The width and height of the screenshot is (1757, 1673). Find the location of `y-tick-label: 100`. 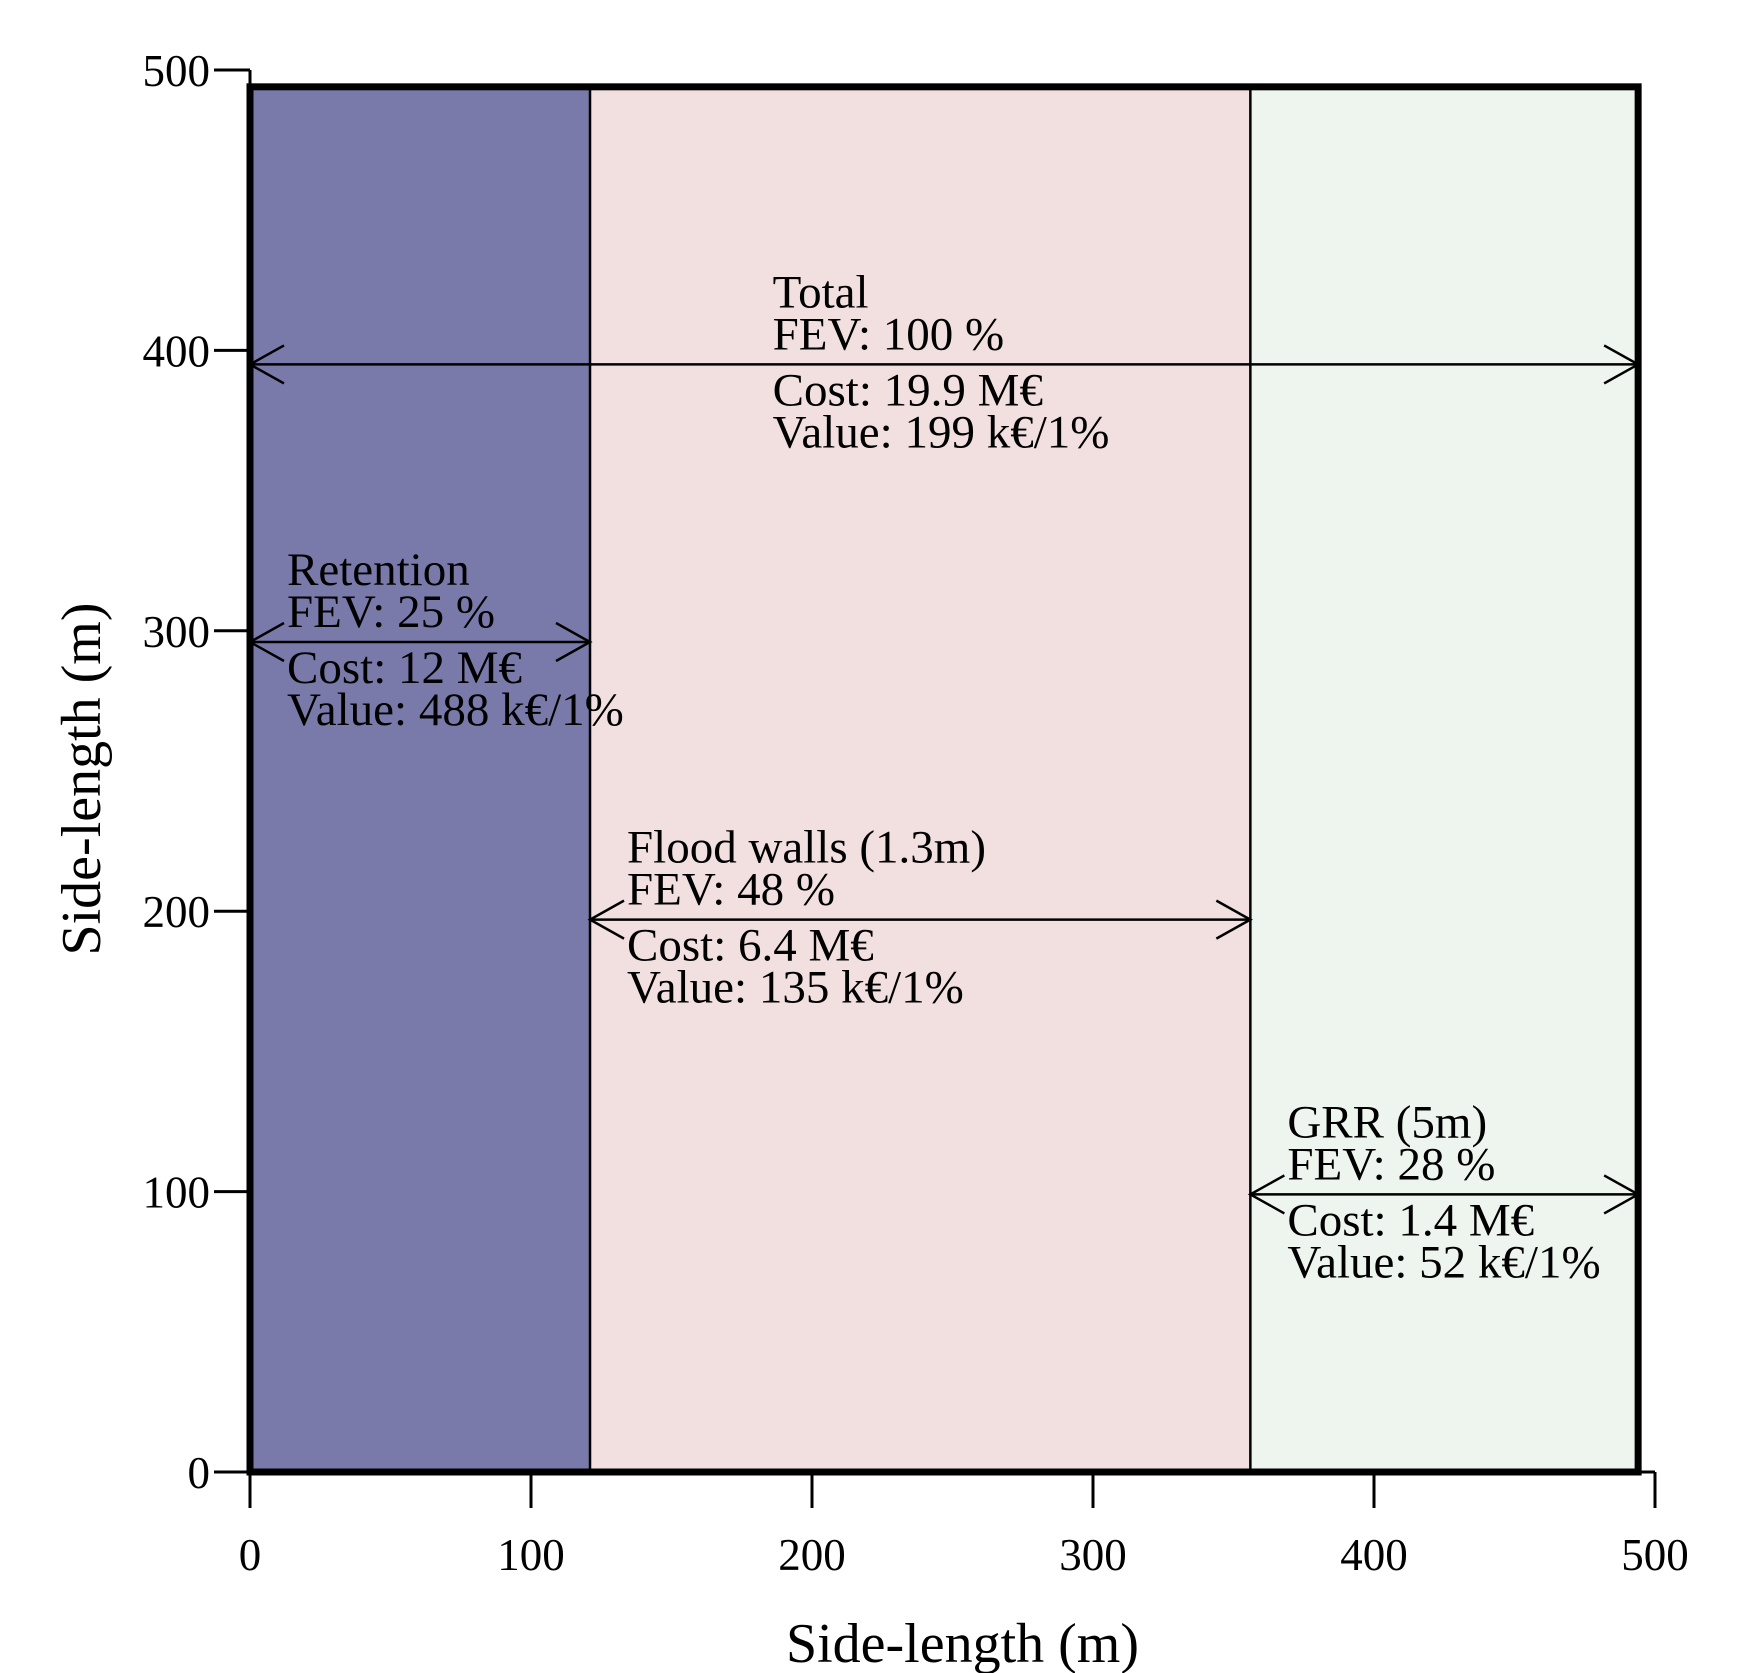

y-tick-label: 100 is located at coordinates (177, 1193).